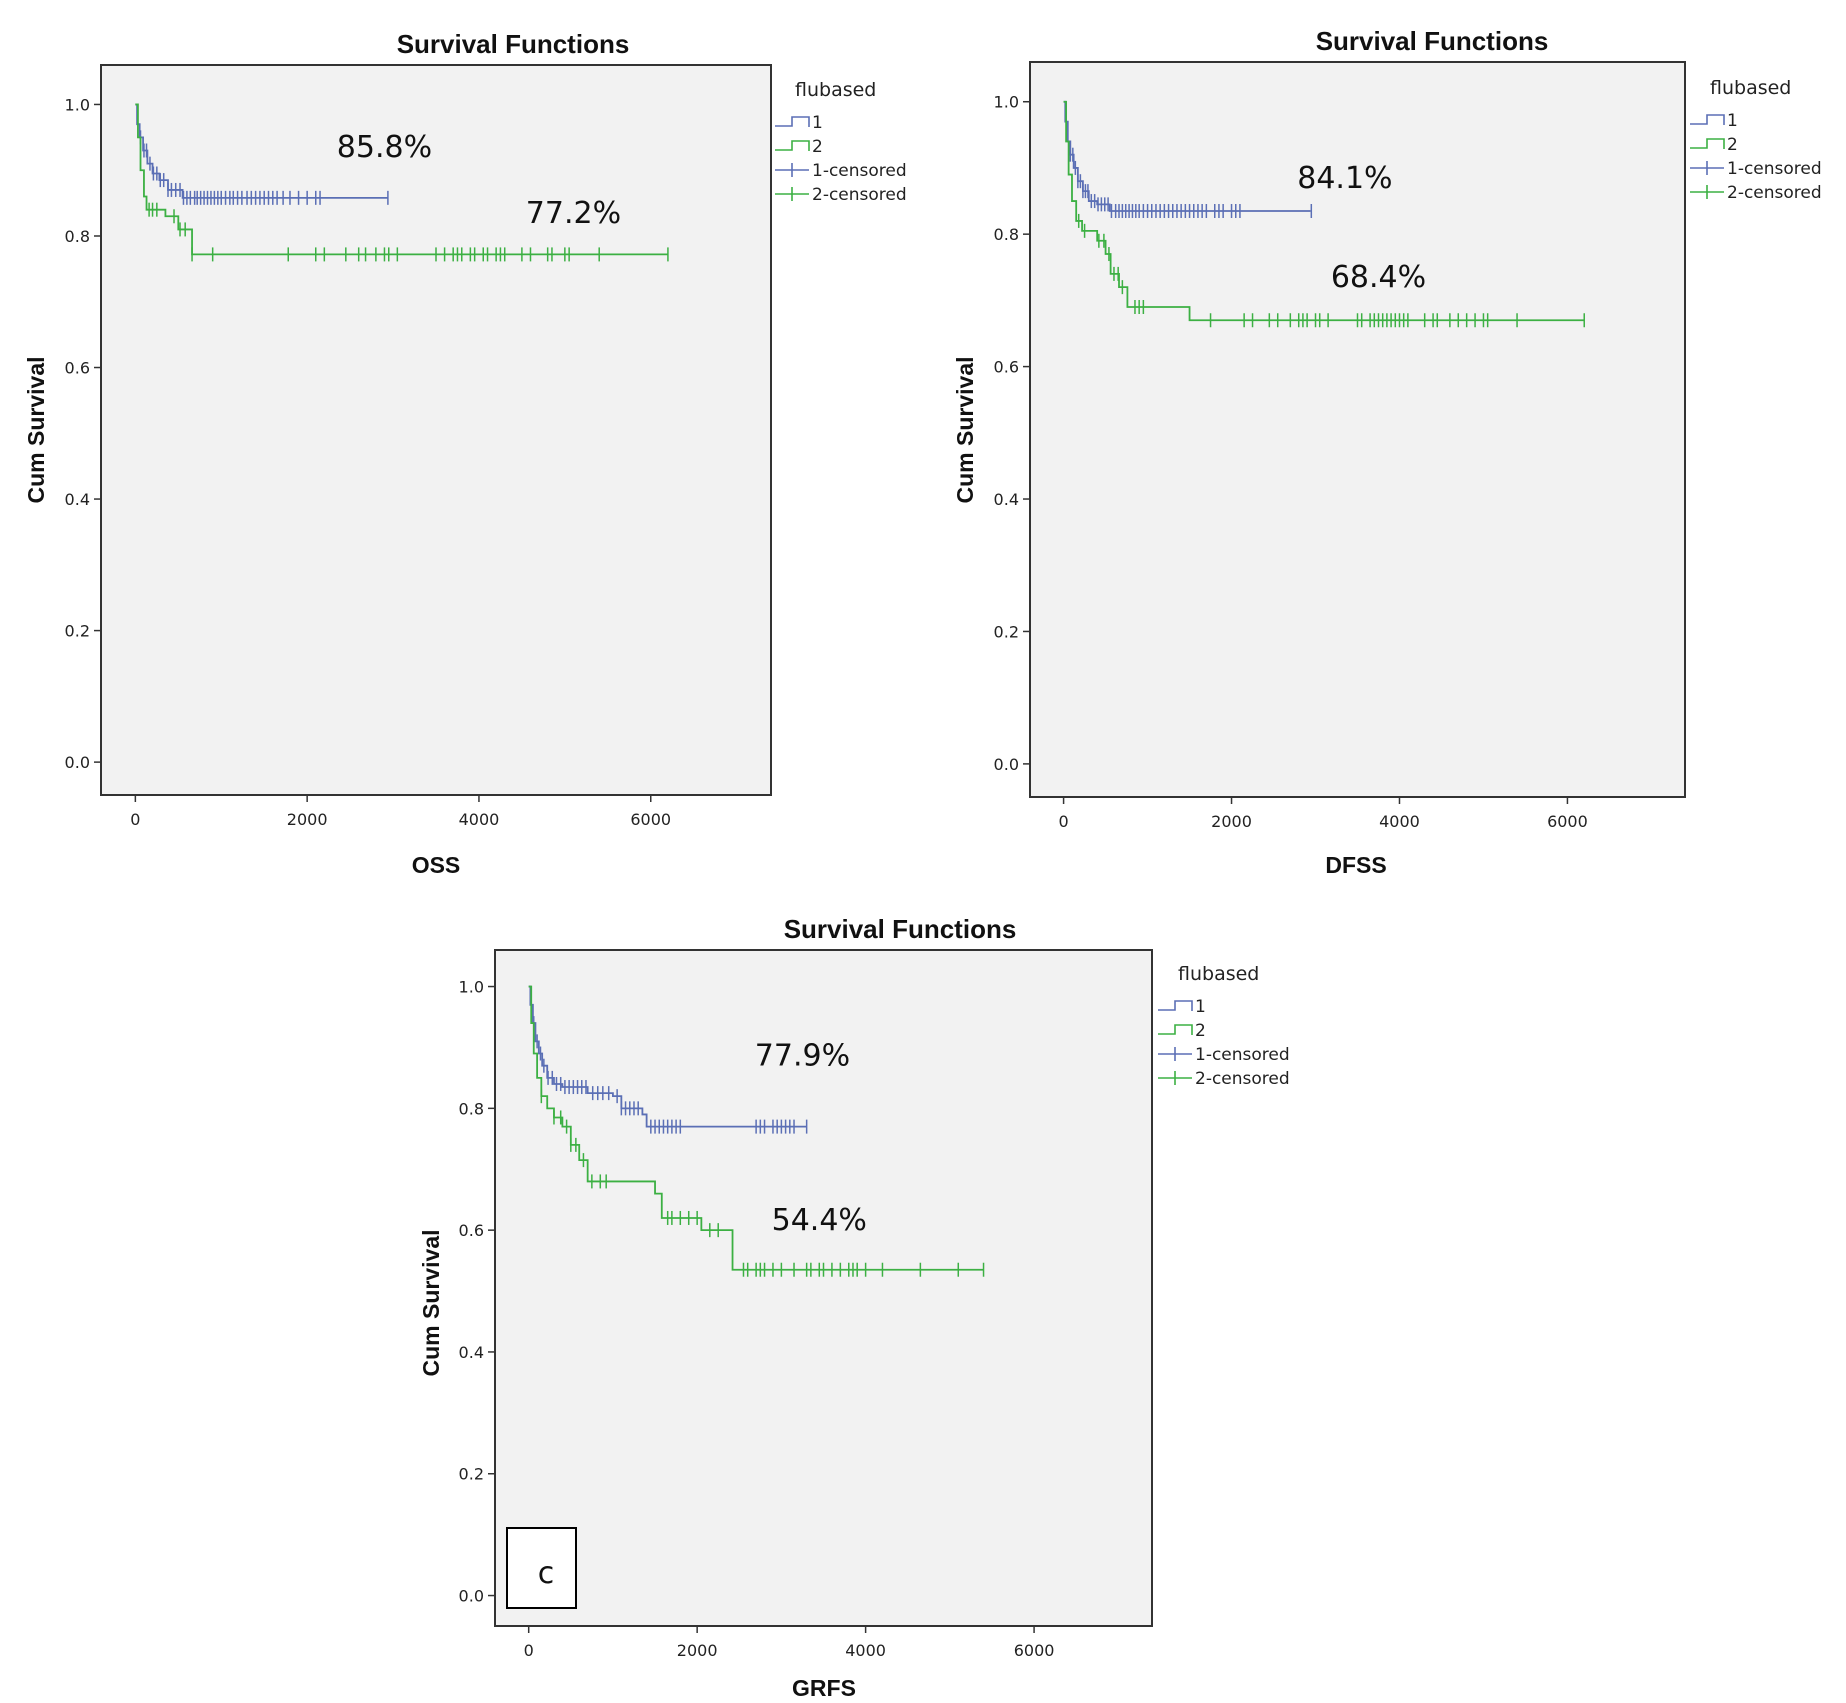  I want to click on x-axis-label: OSS, so click(436, 865).